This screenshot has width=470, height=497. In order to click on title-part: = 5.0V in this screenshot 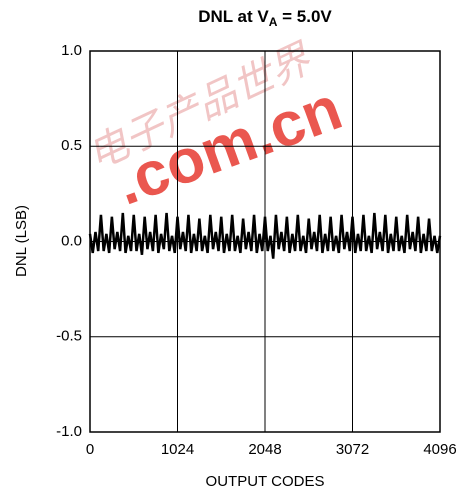, I will do `click(304, 16)`.